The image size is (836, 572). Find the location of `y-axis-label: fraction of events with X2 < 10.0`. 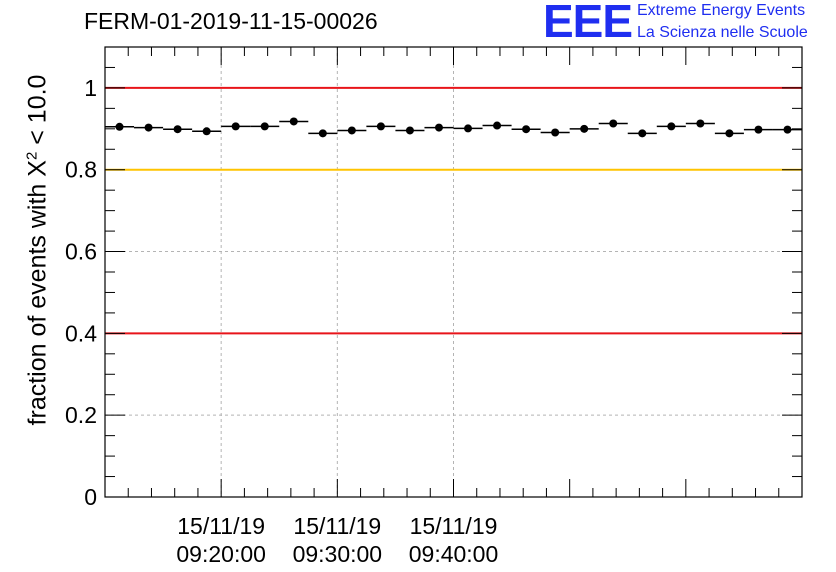

y-axis-label: fraction of events with X2 < 10.0 is located at coordinates (37, 250).